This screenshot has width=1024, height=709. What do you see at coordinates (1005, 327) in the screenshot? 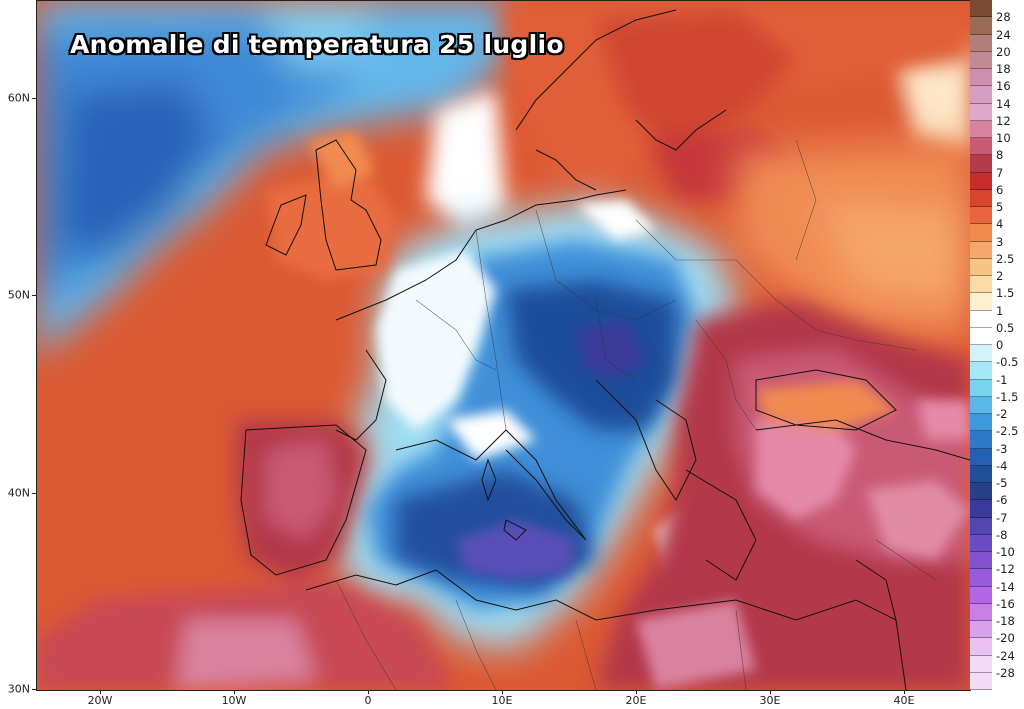
I see `colorbar-label: 0.5` at bounding box center [1005, 327].